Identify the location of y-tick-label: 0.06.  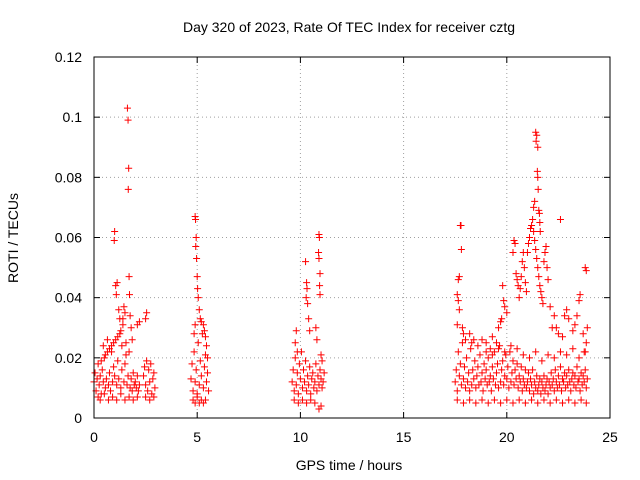
(68, 238).